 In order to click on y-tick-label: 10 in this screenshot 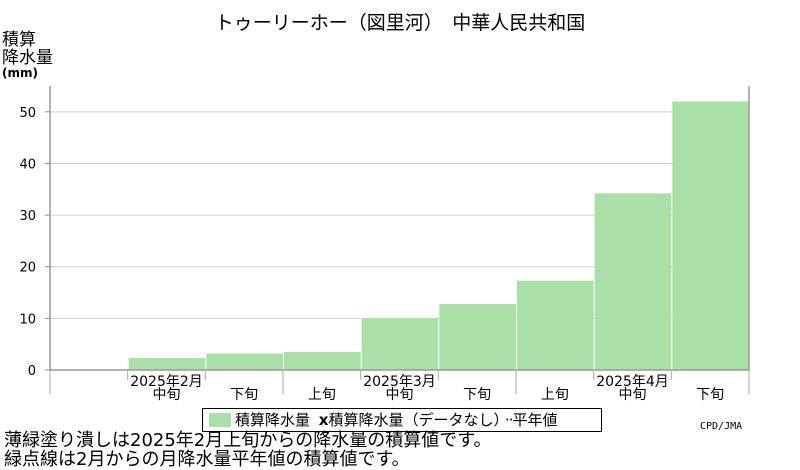, I will do `click(27, 319)`.